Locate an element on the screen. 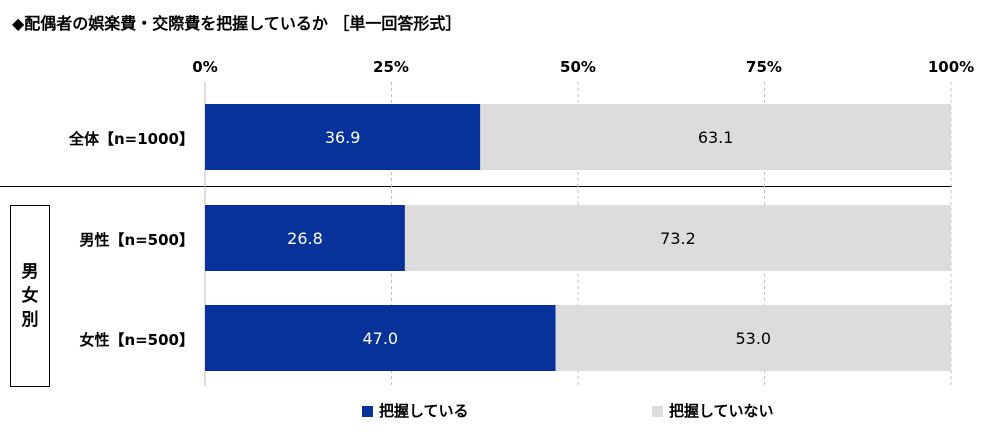  group-label-char: 男 is located at coordinates (30, 272).